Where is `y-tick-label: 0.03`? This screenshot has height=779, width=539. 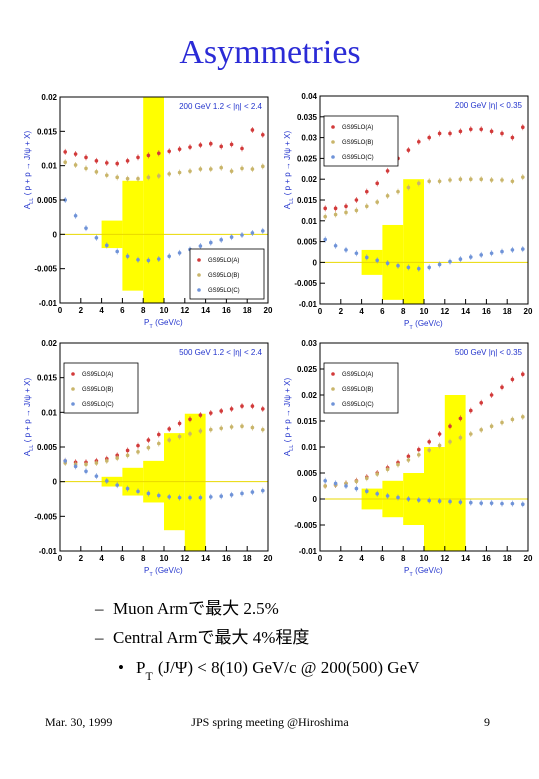
y-tick-label: 0.03 is located at coordinates (309, 343).